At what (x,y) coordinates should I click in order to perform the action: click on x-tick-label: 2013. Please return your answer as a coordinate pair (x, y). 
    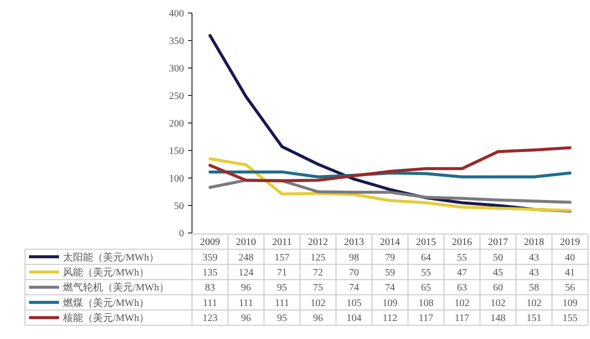
    Looking at the image, I should click on (354, 242).